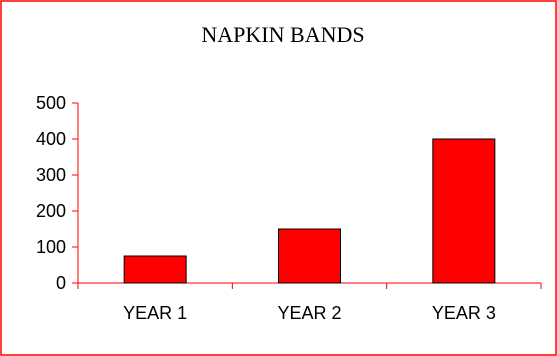 The height and width of the screenshot is (356, 557). What do you see at coordinates (309, 313) in the screenshot?
I see `x-tick-label: YEAR 2` at bounding box center [309, 313].